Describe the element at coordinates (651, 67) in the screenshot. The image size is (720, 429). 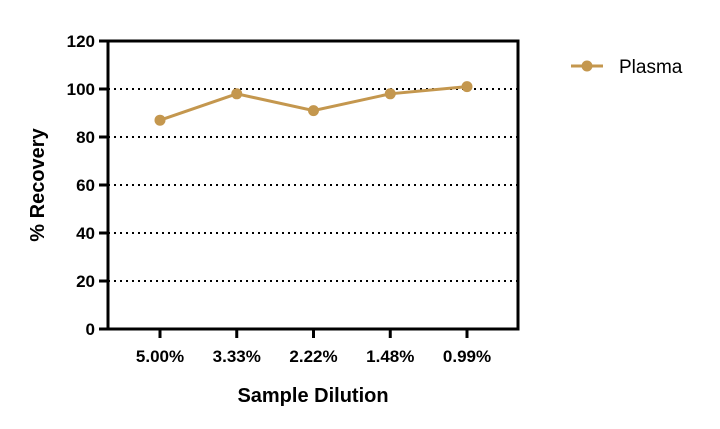
I see `legend-label: Plasma` at that location.